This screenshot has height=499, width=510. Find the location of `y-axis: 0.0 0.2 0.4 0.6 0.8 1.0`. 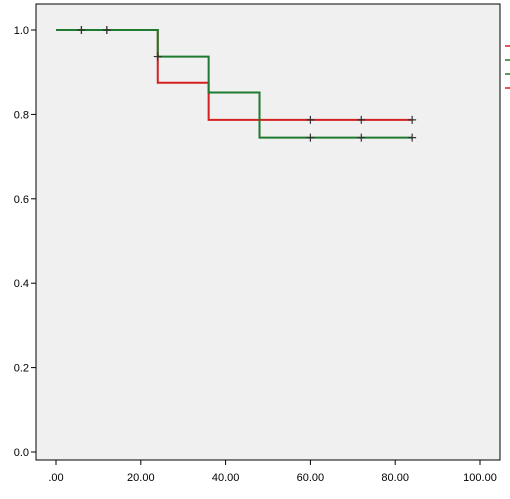

y-axis: 0.0 0.2 0.4 0.6 0.8 1.0 is located at coordinates (25, 242).